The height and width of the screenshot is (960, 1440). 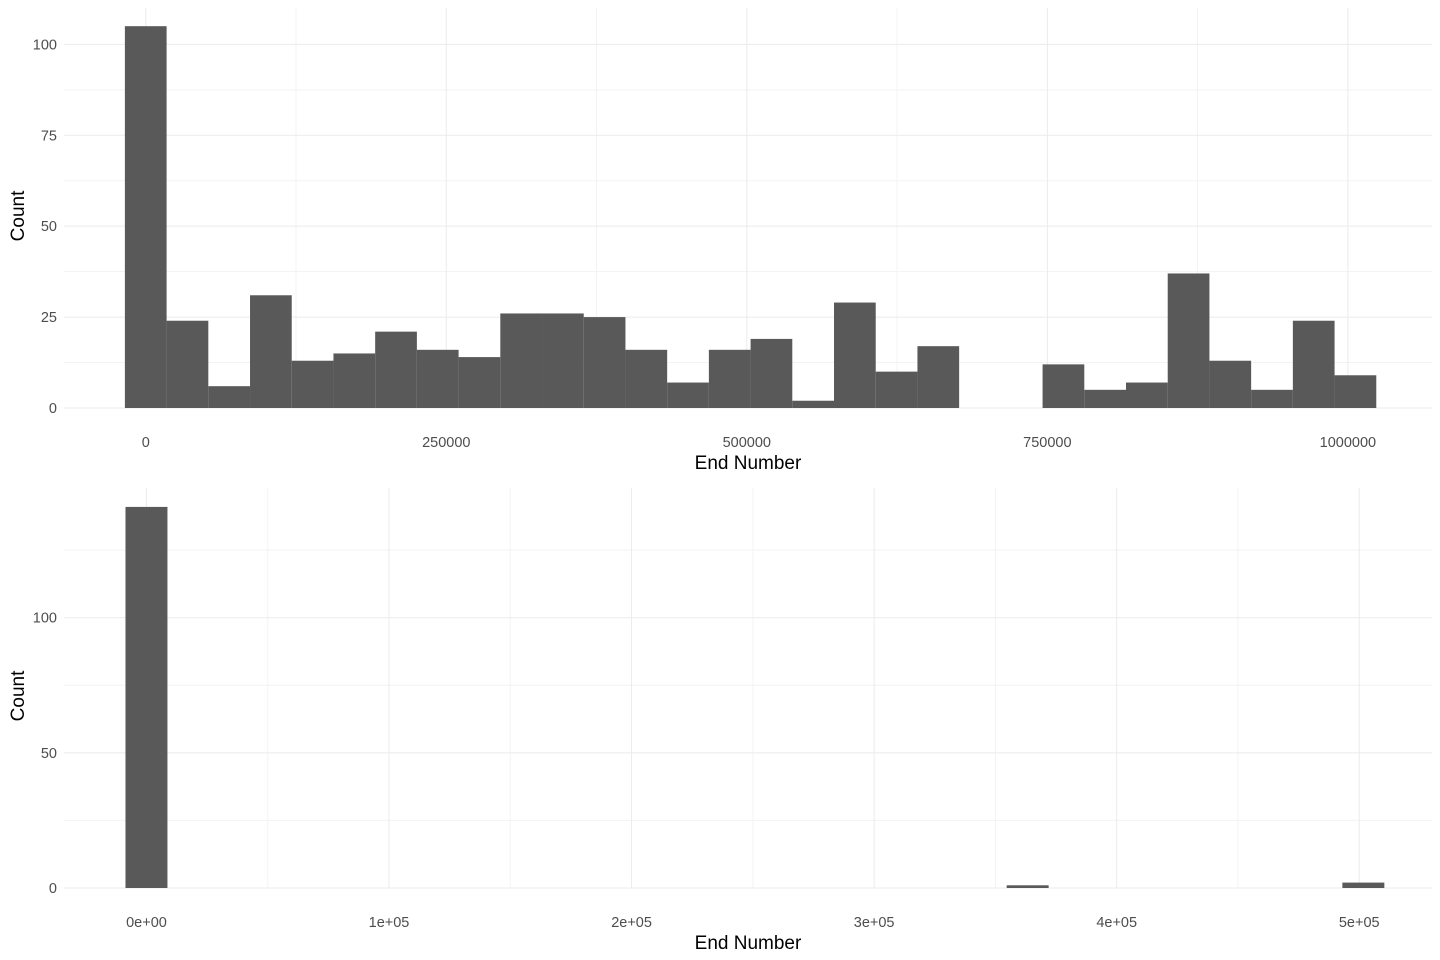 I want to click on x-tick-label: 0, so click(x=146, y=443).